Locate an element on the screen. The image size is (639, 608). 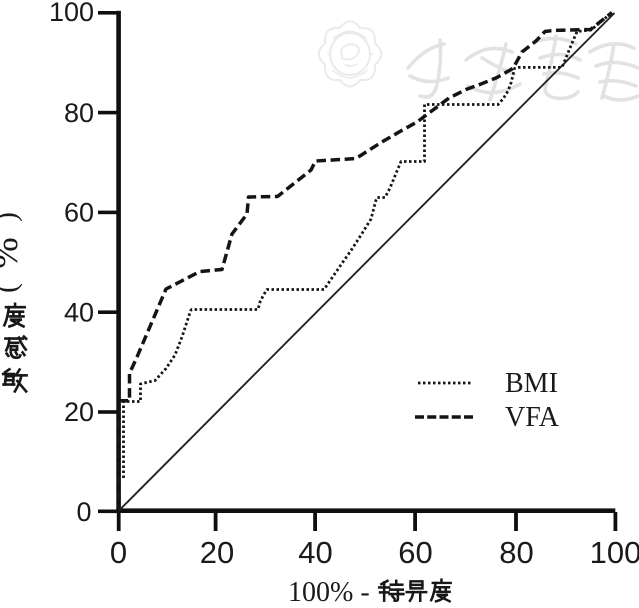
svg-text: BMI is located at coordinates (531, 383).